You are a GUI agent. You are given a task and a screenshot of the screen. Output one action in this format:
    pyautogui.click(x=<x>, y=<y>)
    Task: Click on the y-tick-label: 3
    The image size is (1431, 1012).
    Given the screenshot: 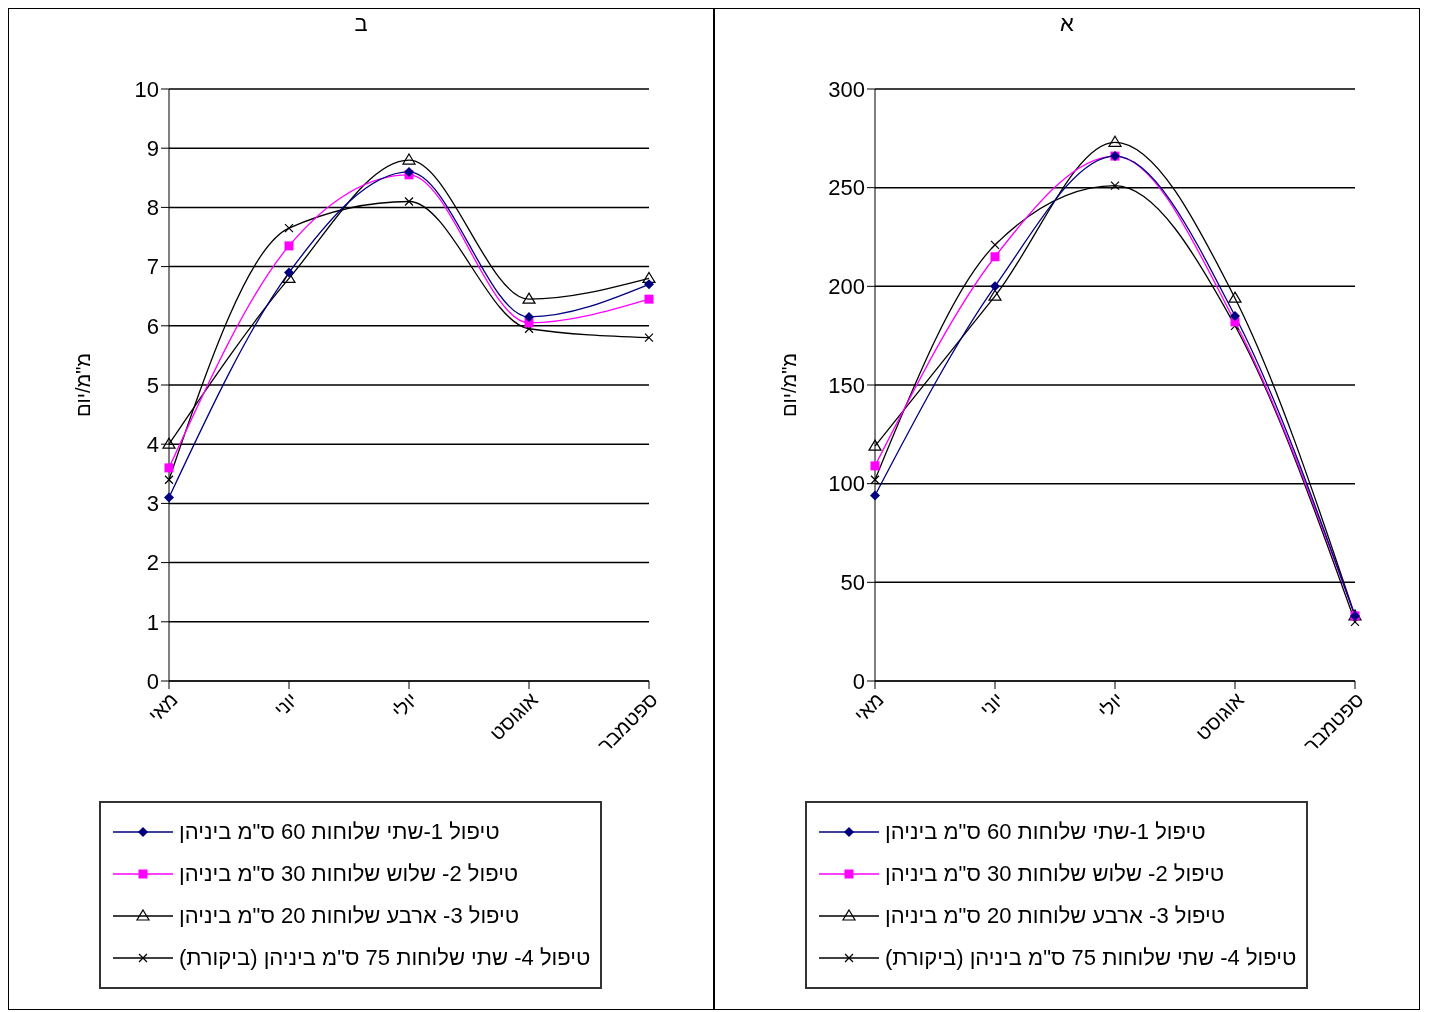 What is the action you would take?
    pyautogui.click(x=152, y=504)
    